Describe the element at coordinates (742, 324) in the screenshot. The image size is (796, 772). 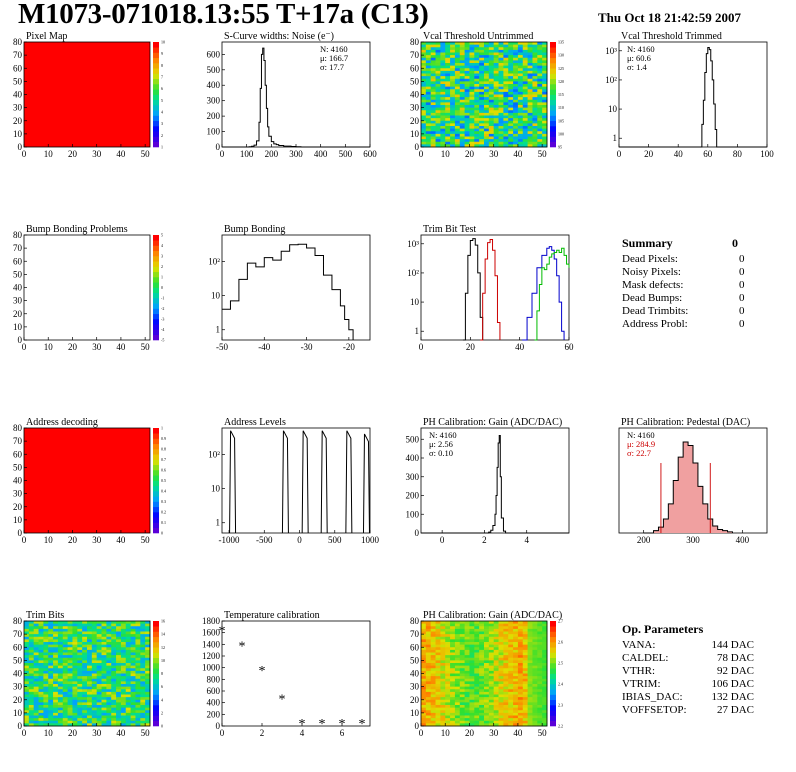
I see `summary-row-value: 0` at that location.